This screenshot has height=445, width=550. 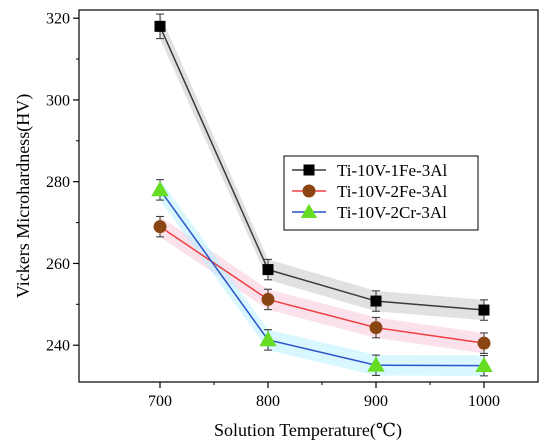 I want to click on y-tick-label: 280, so click(x=58, y=182).